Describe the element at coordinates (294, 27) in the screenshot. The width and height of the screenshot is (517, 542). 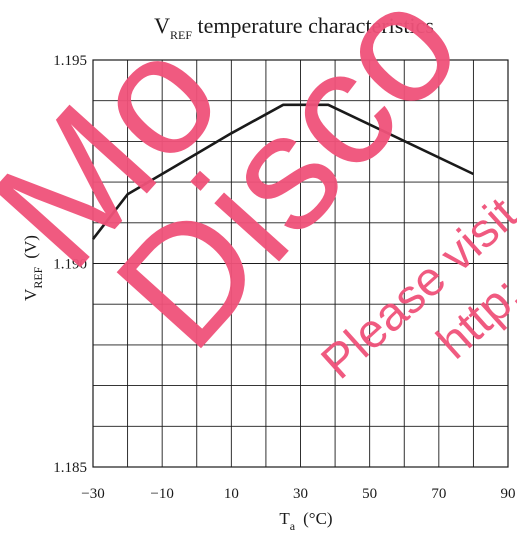
I see `chart-title: VREF temperature characteristics` at that location.